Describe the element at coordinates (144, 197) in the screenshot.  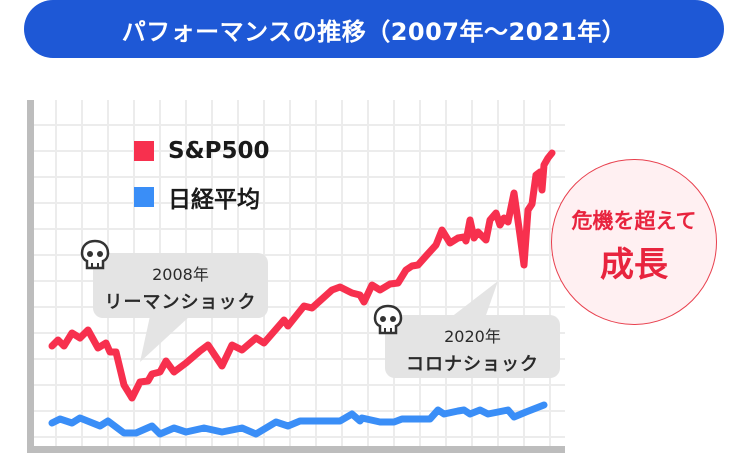
I see `legend-swatch-nikkei` at that location.